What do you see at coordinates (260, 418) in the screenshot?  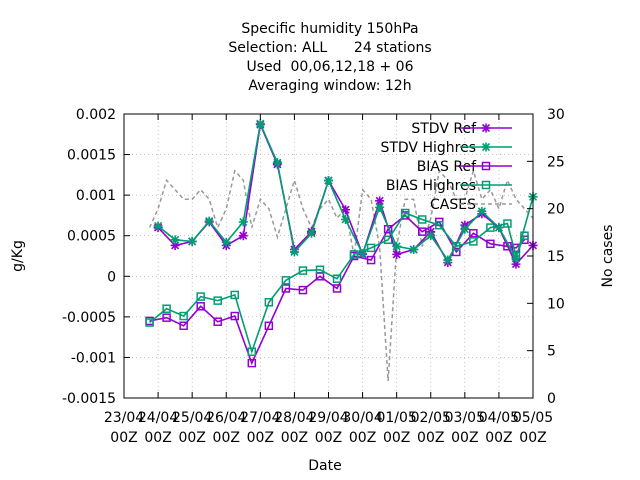 I see `x-tick-label-date: 27/04` at bounding box center [260, 418].